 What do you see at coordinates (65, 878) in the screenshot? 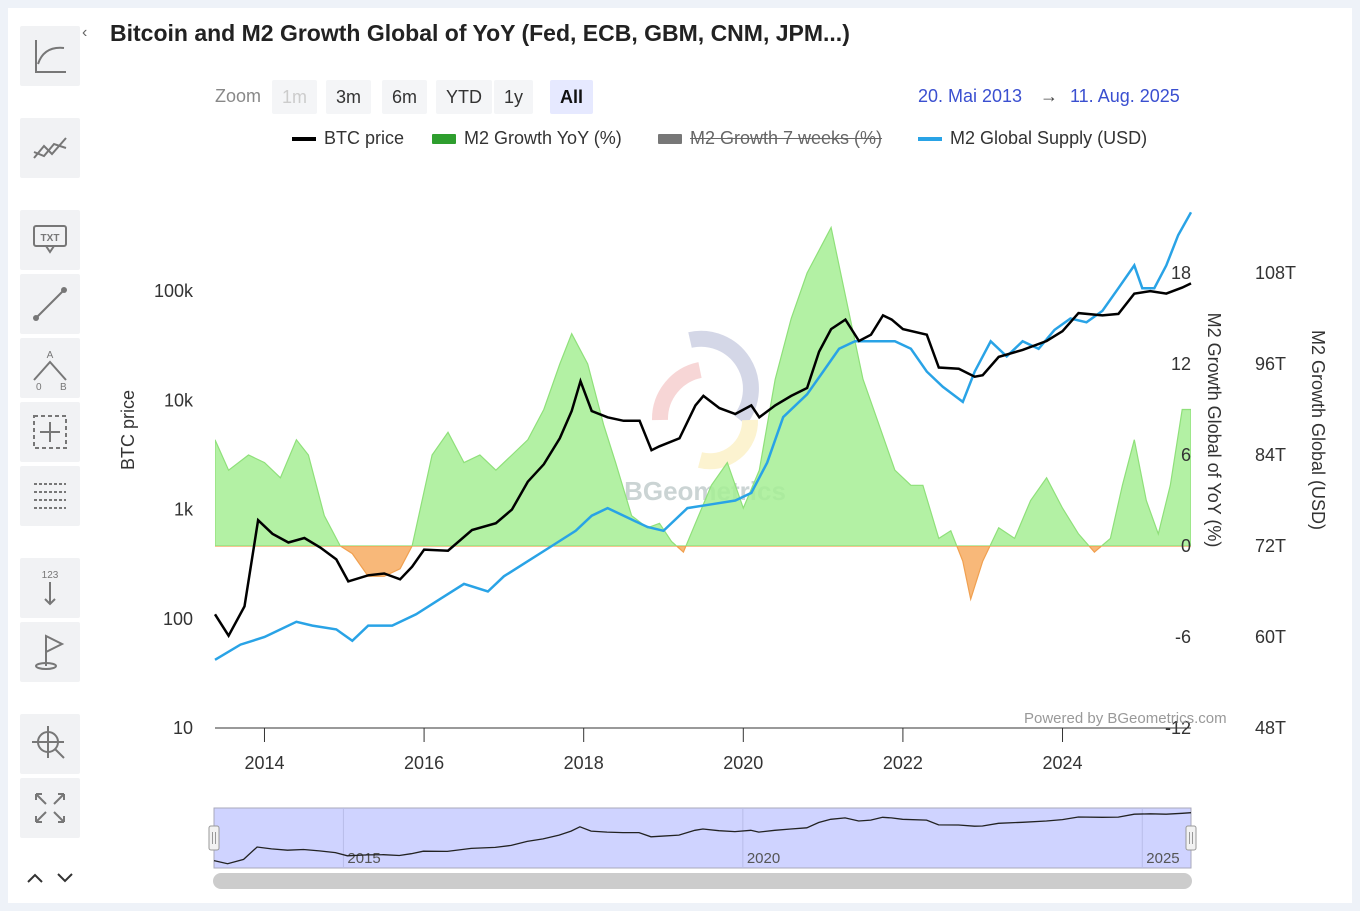
I see `toolbar-down-icon` at bounding box center [65, 878].